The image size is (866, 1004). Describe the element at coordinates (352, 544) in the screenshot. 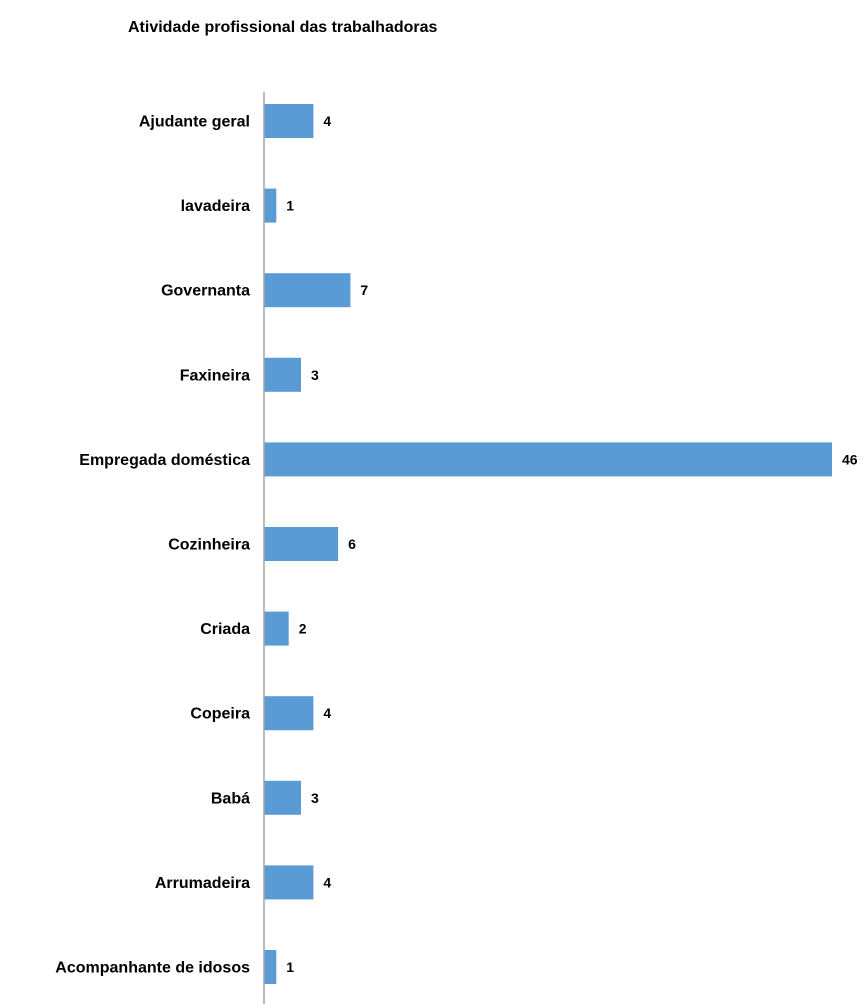

I see `value-label: 6` at that location.